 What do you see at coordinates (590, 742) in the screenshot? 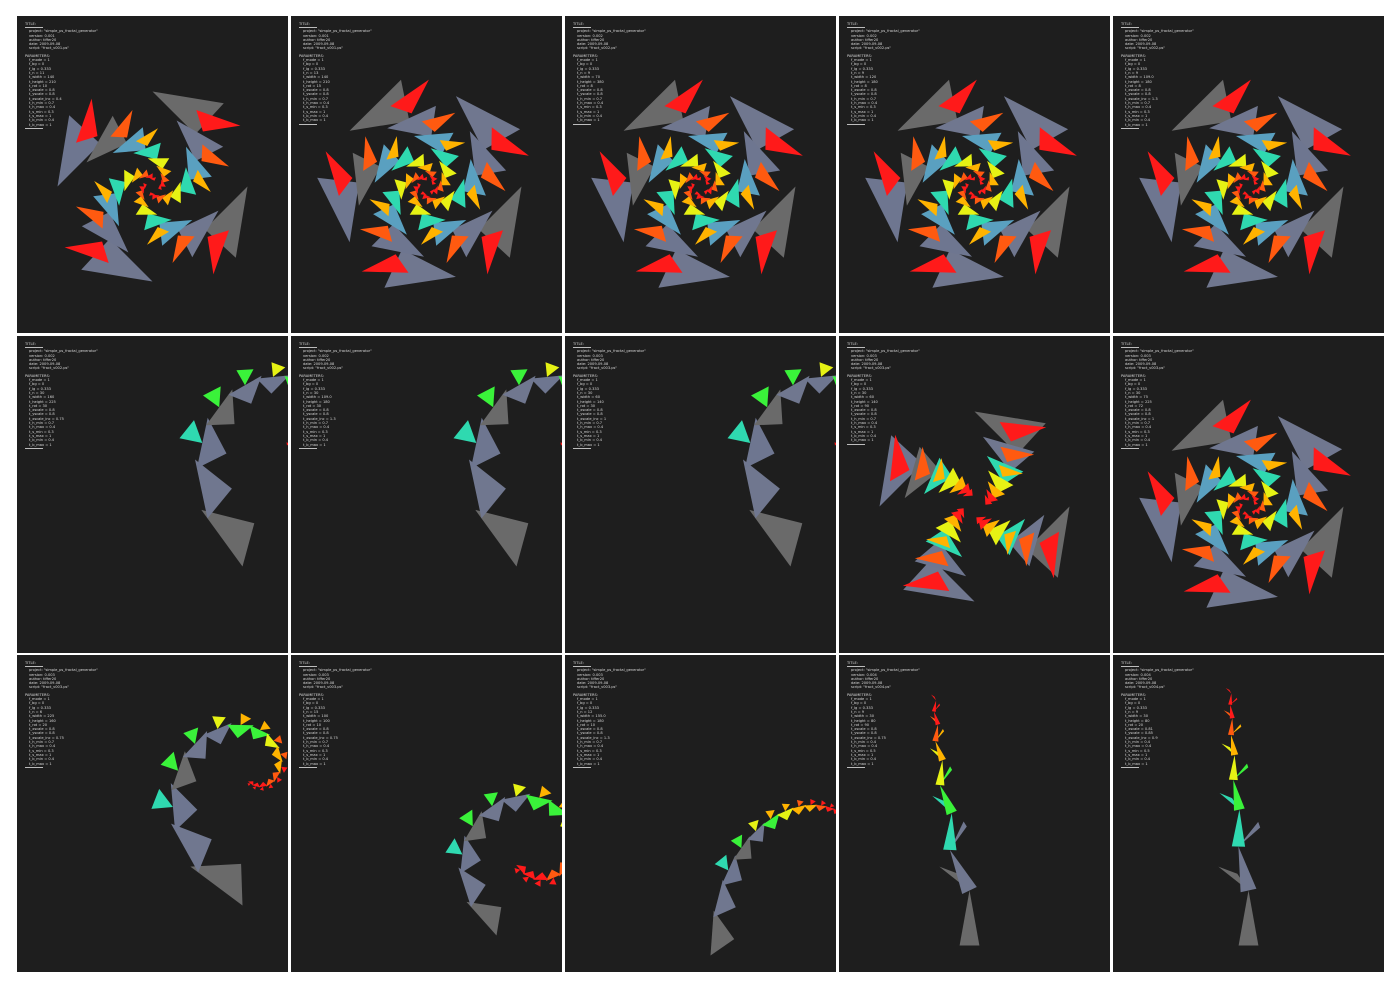
I see `parameter-line: t_h_min = 0.7` at bounding box center [590, 742].